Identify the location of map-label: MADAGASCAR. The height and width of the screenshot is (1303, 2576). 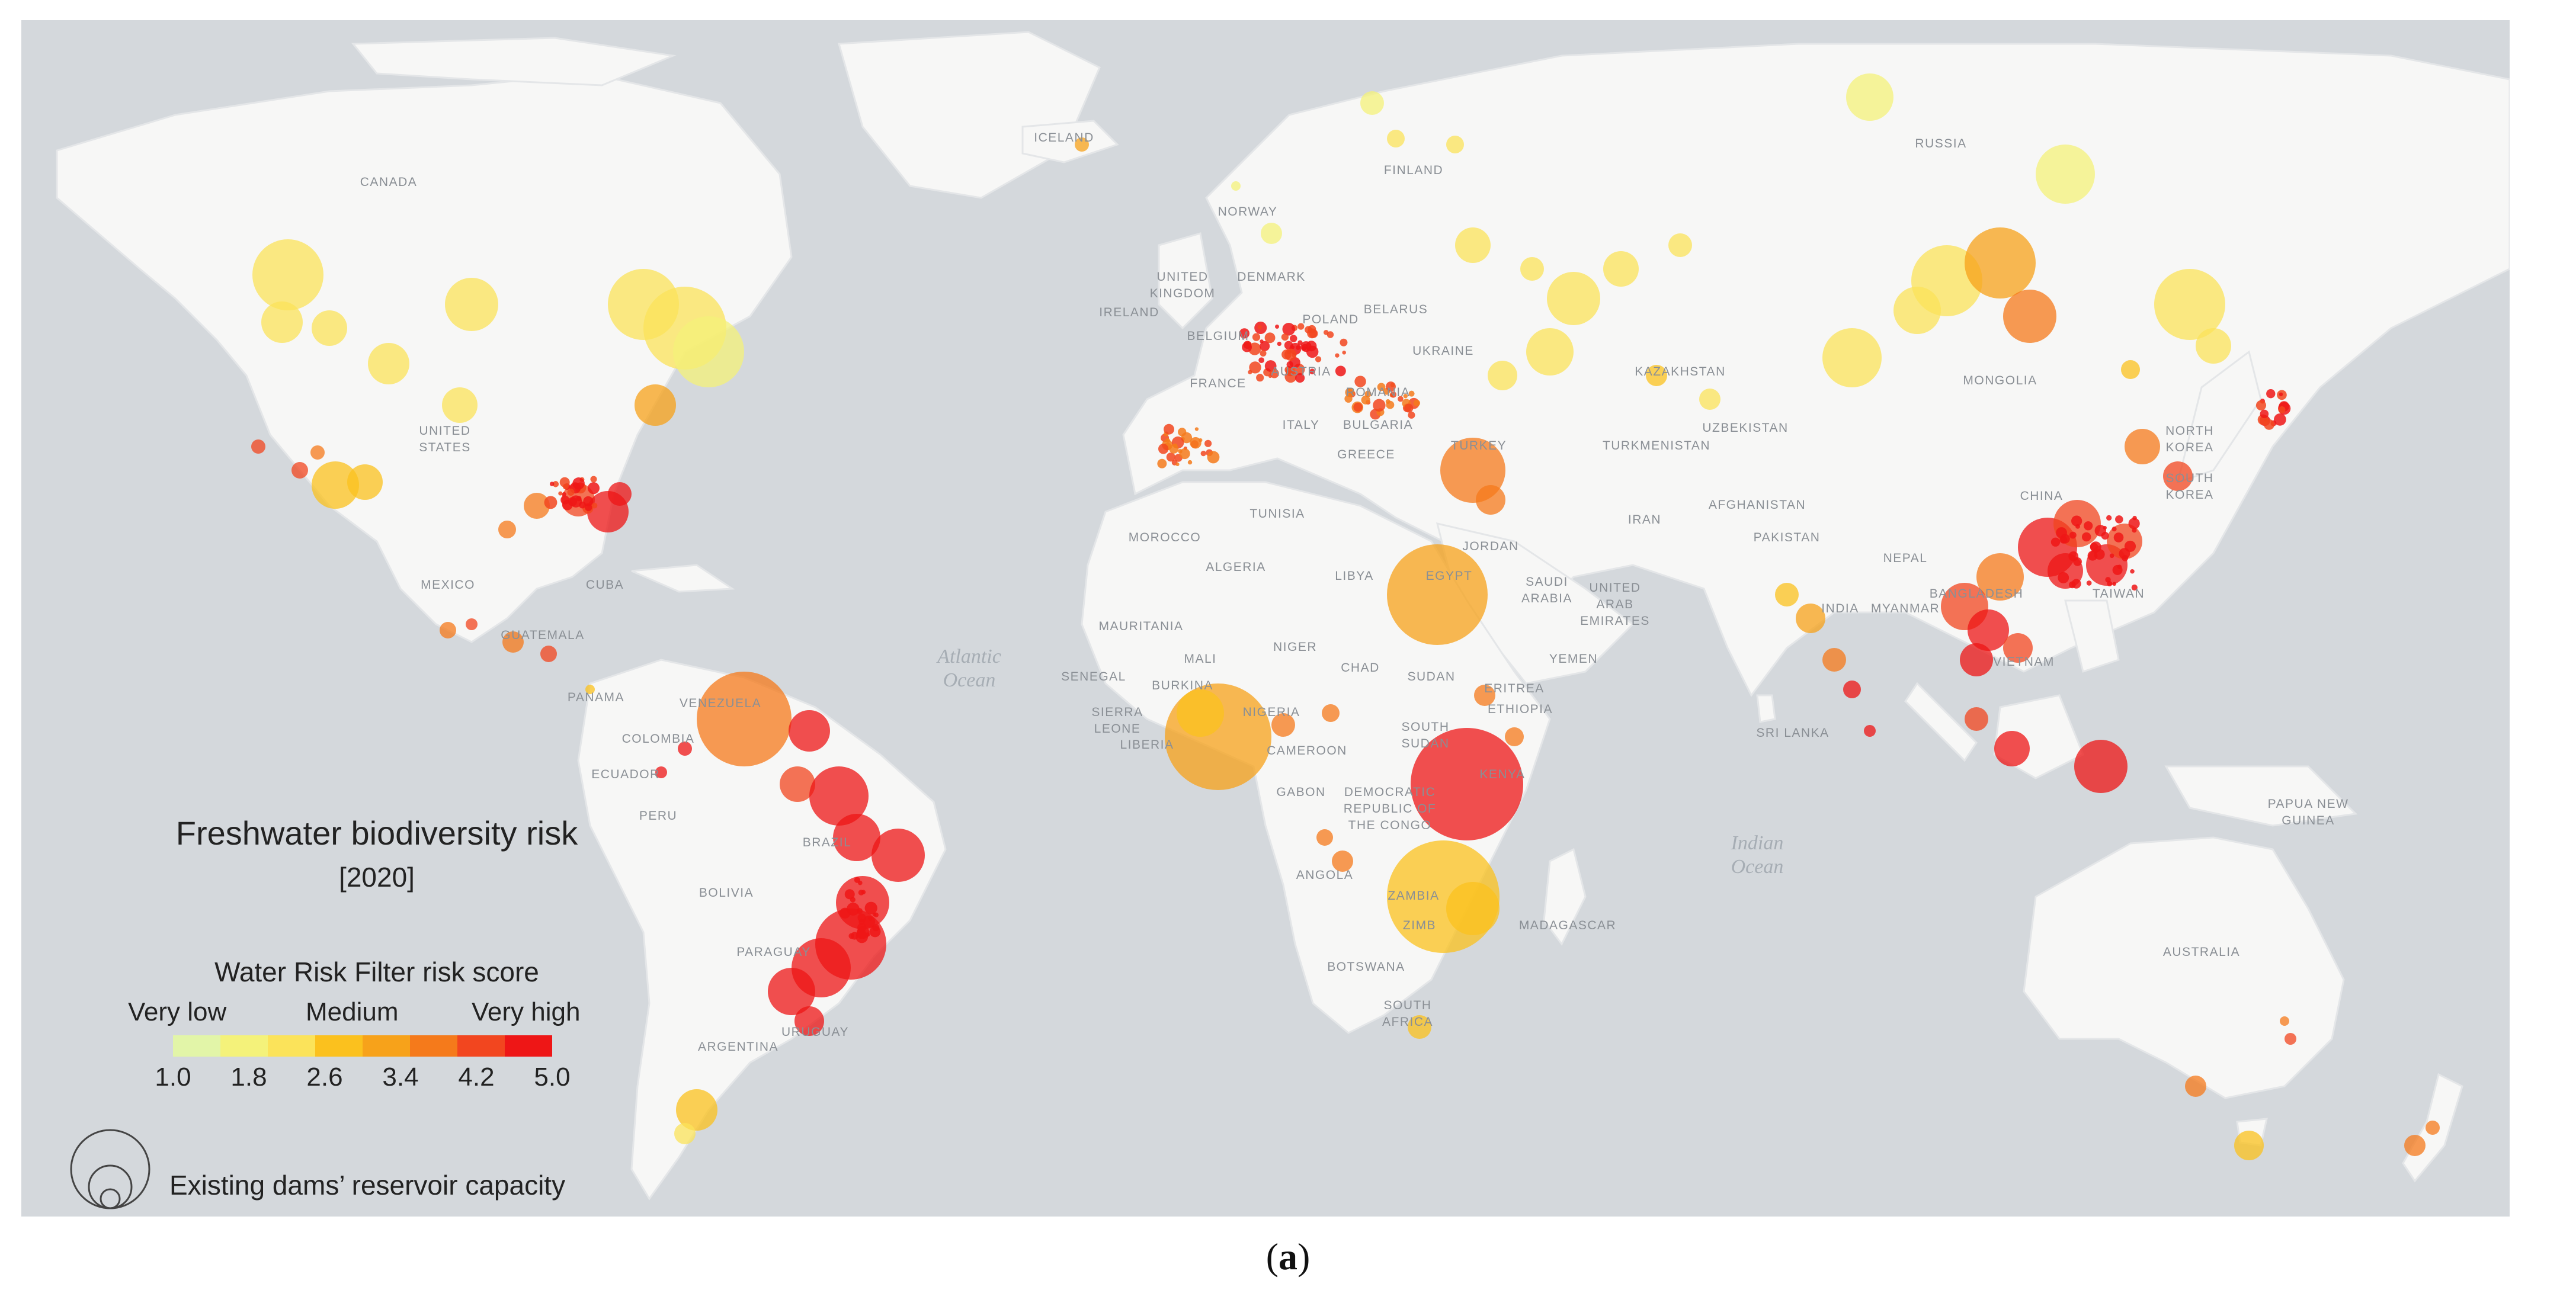
(1567, 925).